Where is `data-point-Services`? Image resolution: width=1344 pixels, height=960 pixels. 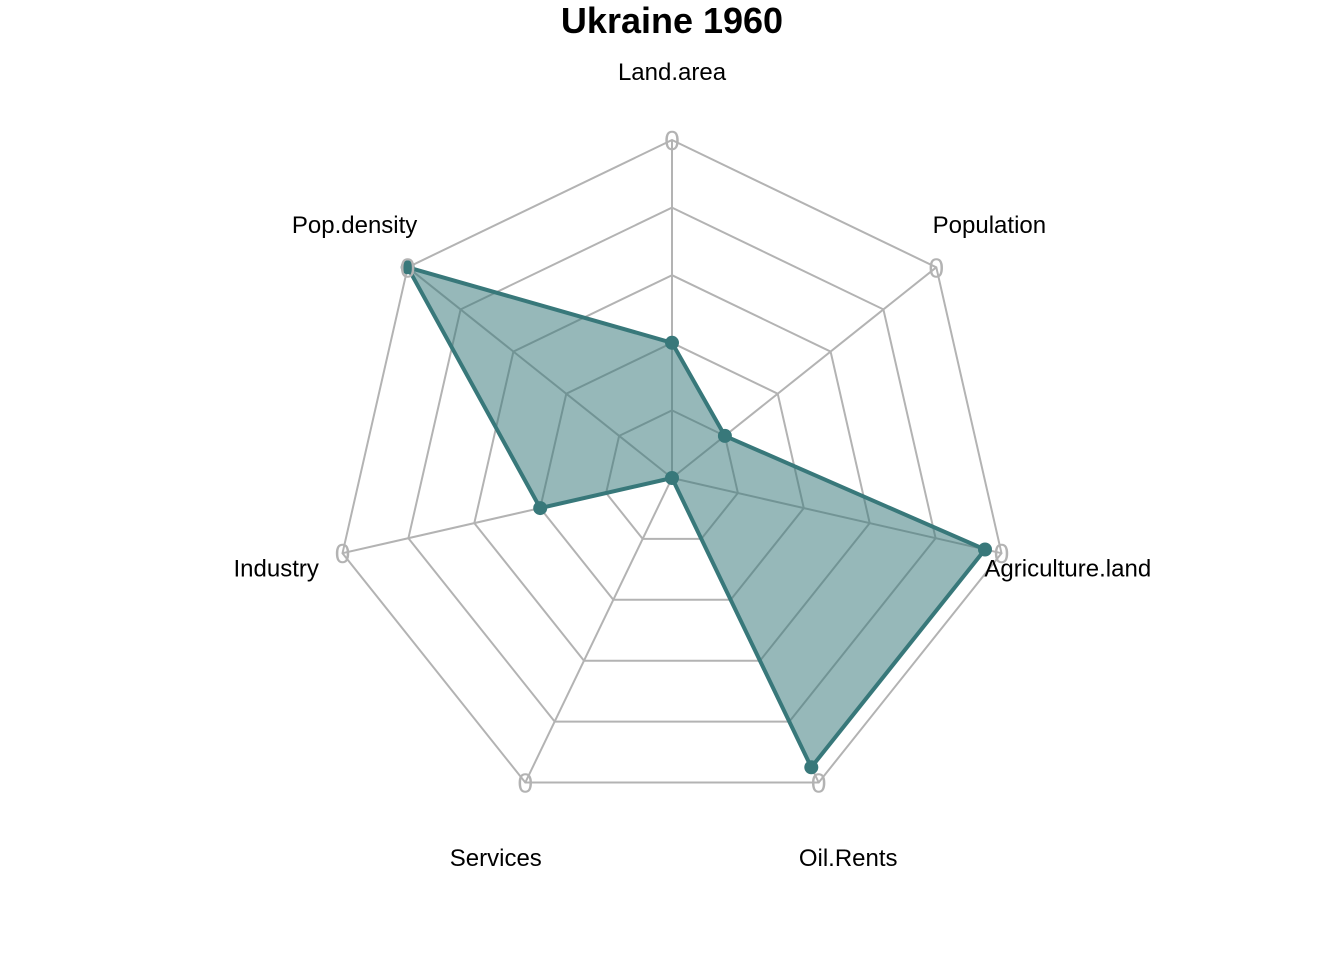
data-point-Services is located at coordinates (672, 478).